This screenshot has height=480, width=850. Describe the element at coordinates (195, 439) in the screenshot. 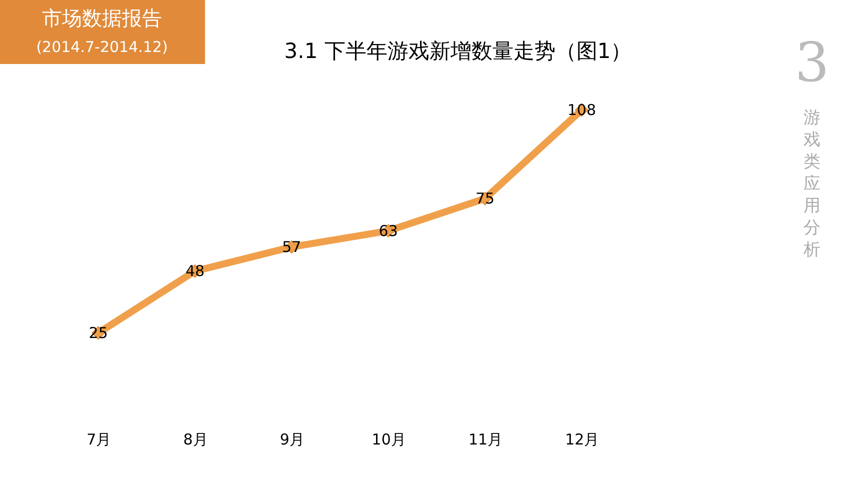

I see `x-tick-label: 8月` at that location.